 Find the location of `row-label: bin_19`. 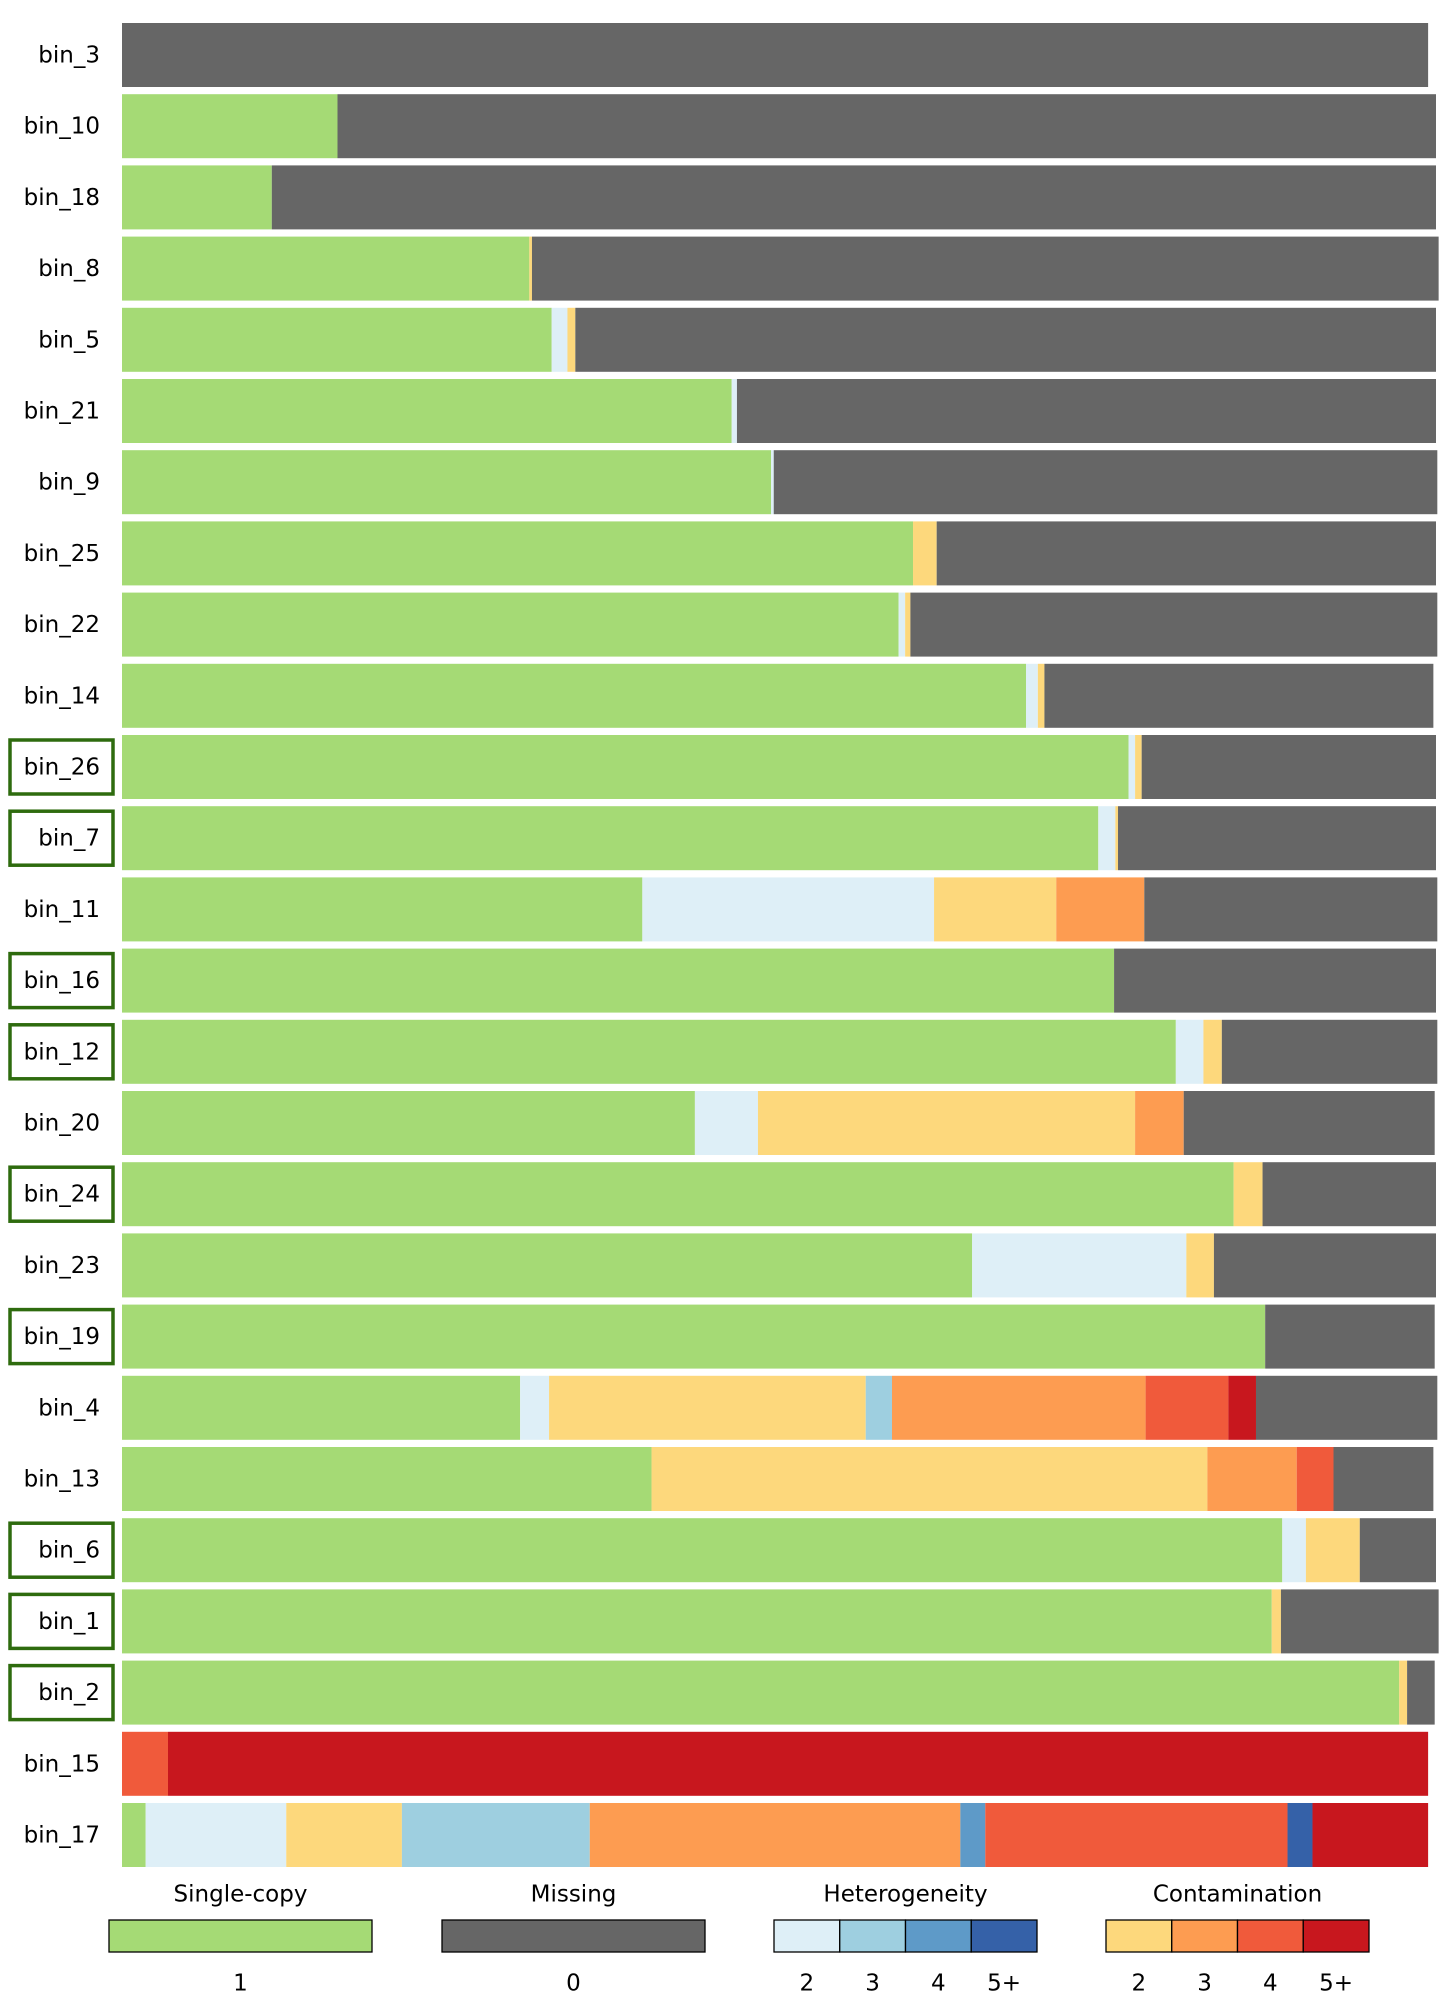

row-label: bin_19 is located at coordinates (62, 1337).